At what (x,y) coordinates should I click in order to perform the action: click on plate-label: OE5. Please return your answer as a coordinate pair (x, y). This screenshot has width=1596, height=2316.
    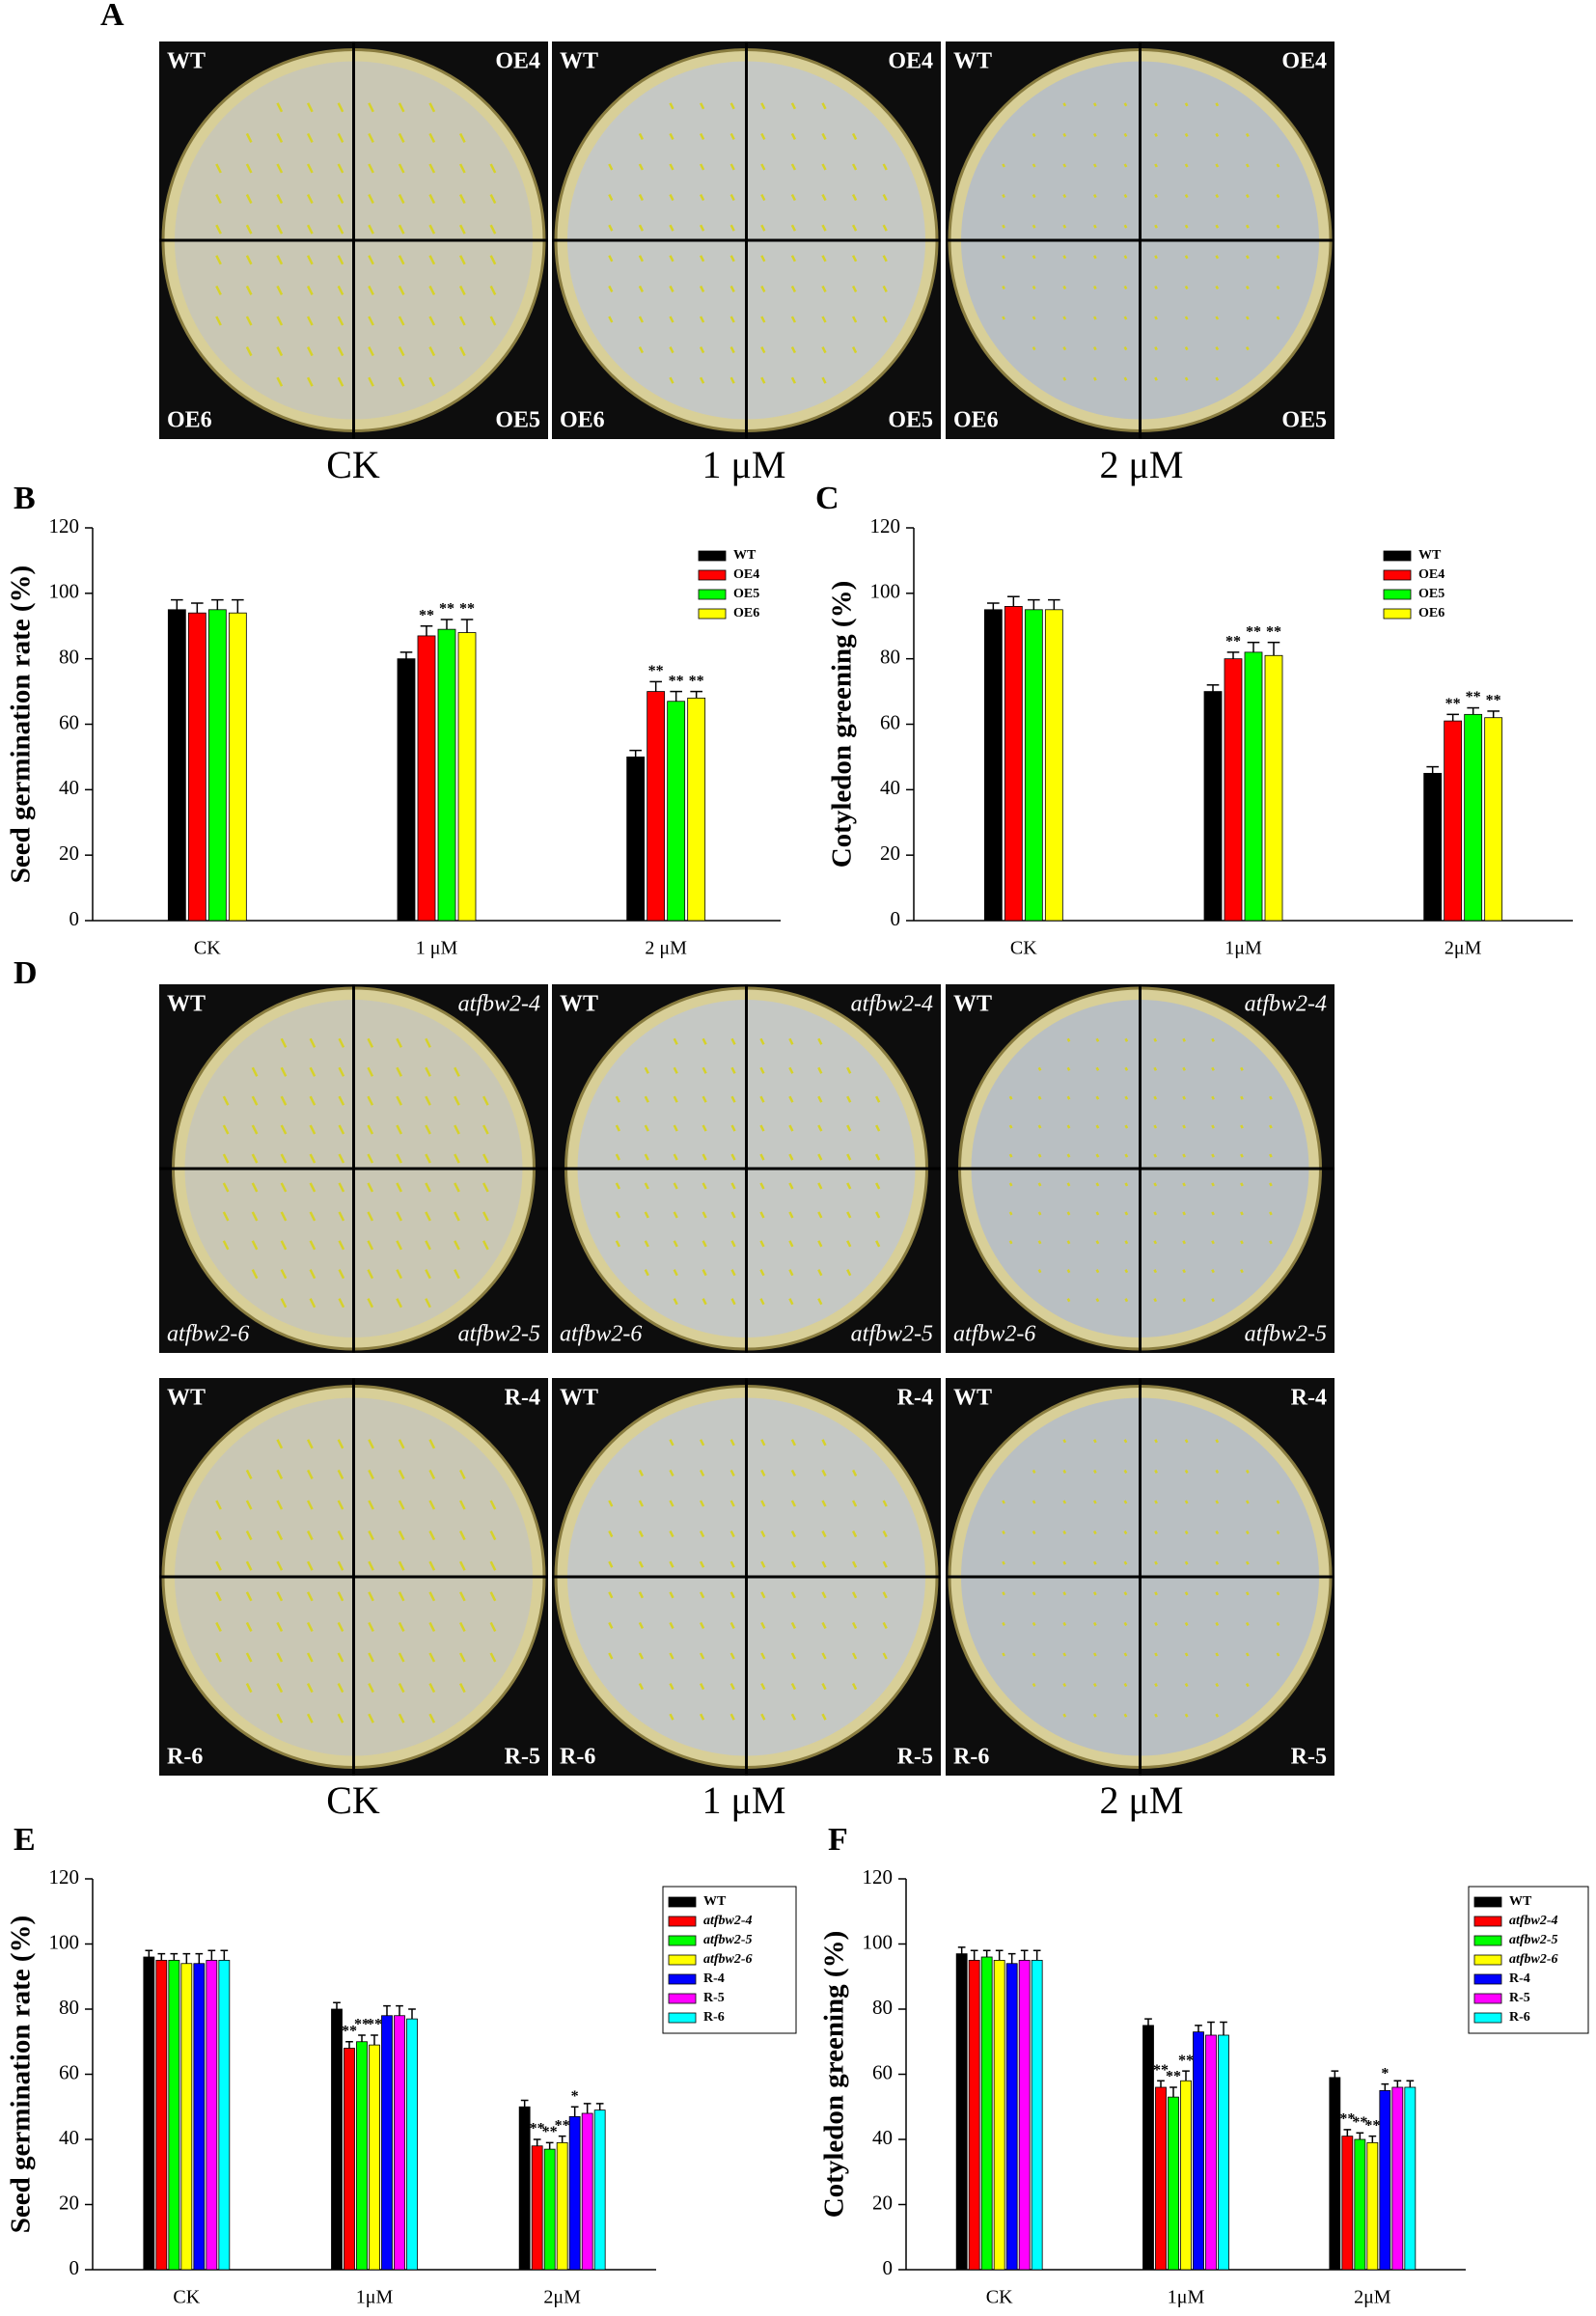
    Looking at the image, I should click on (1304, 420).